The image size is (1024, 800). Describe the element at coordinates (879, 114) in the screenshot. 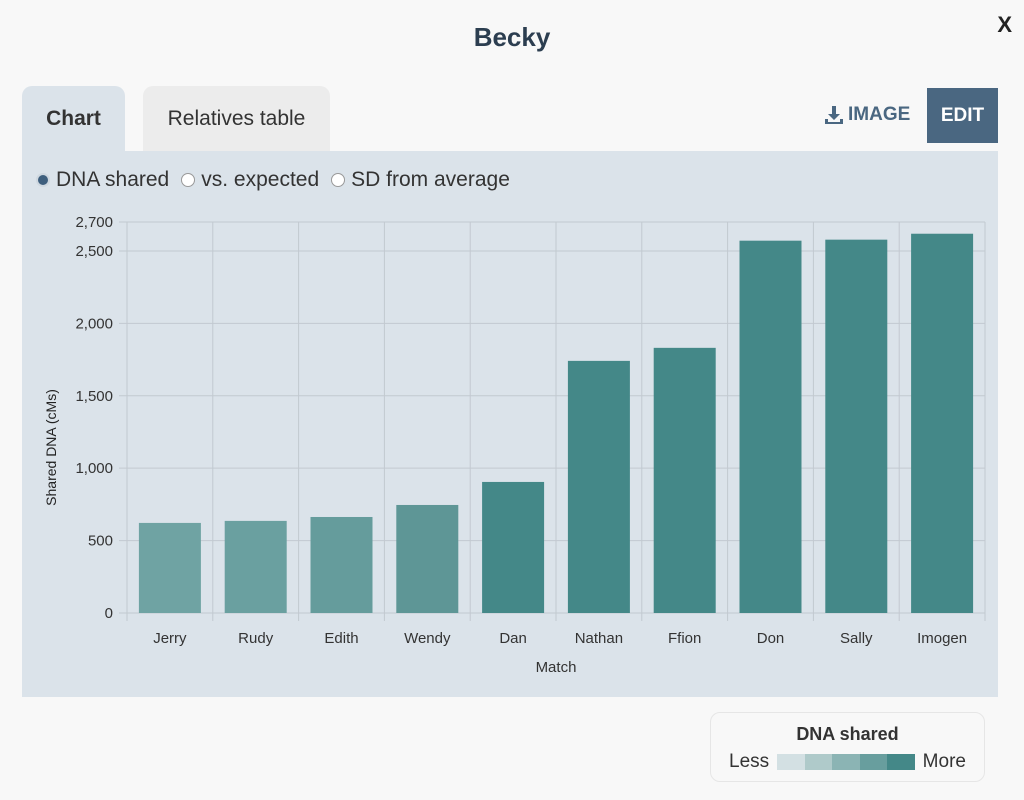

I see `image-button-label: IMAGE` at that location.